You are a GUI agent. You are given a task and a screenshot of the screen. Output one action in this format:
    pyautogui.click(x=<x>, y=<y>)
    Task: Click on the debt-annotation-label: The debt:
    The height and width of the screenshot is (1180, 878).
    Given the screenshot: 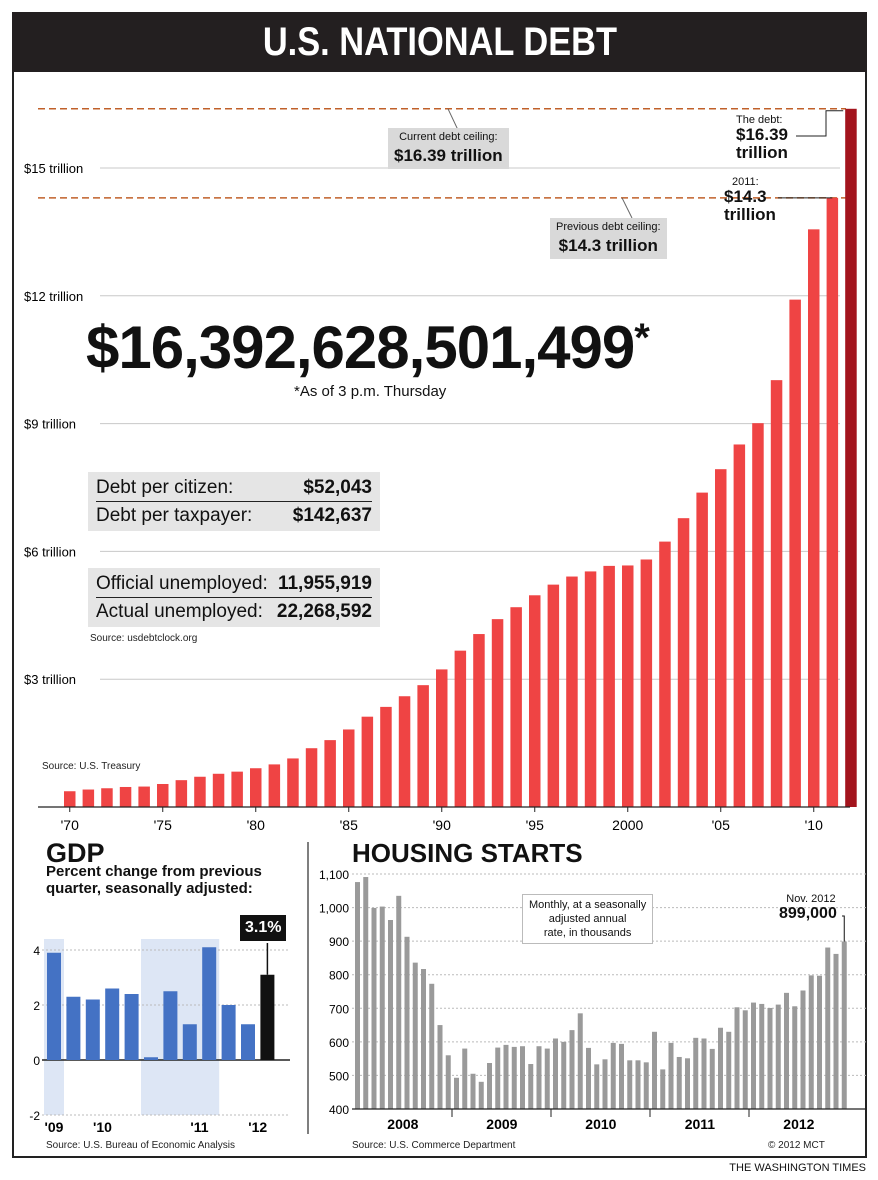 What is the action you would take?
    pyautogui.click(x=759, y=120)
    